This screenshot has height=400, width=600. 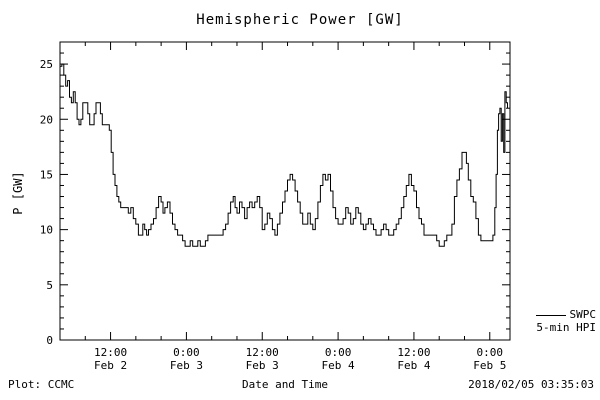 I want to click on legend-line-sample, so click(x=550, y=315).